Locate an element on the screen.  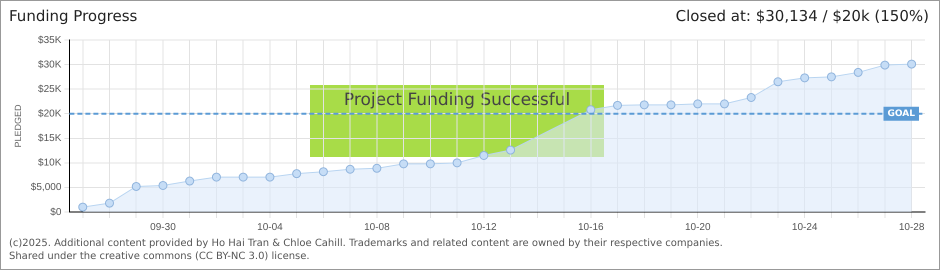
text: (c)2025. Additional content provided by Ho Hai Tran & Chloe Cahill. Trademarks and related content are owned by their respective companies. is located at coordinates (366, 243).